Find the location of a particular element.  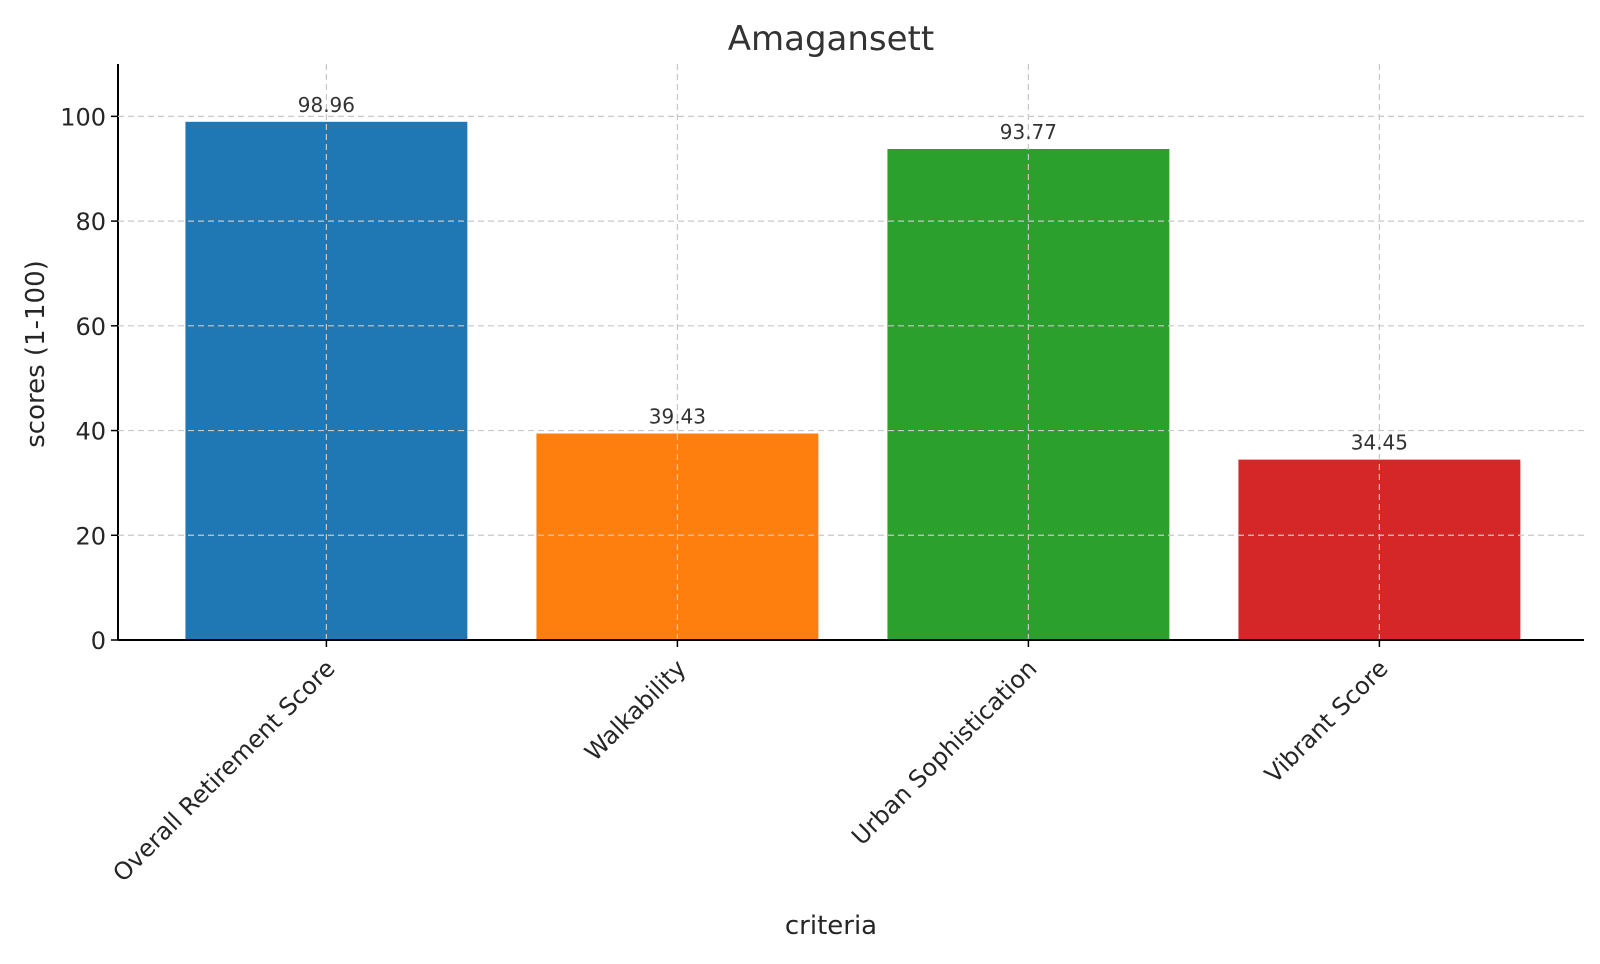

y-tick-label-0: 0 is located at coordinates (98, 641).